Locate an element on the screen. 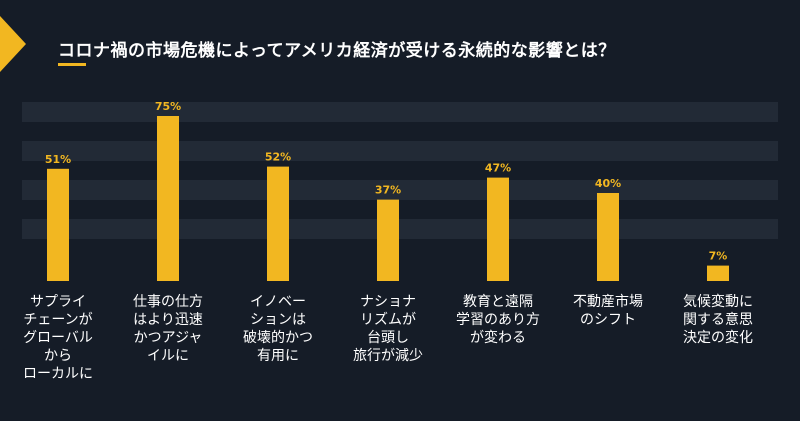  chart-title: コロナ禍の市場危機によってアメリカ経済が受ける永続的な影響とは？ is located at coordinates (337, 51).